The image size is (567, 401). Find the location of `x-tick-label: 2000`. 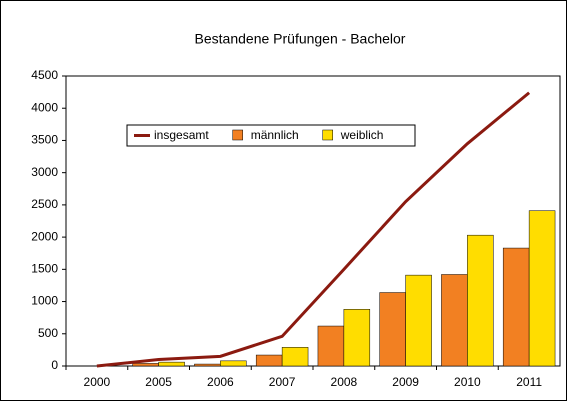

x-tick-label: 2000 is located at coordinates (97, 382).